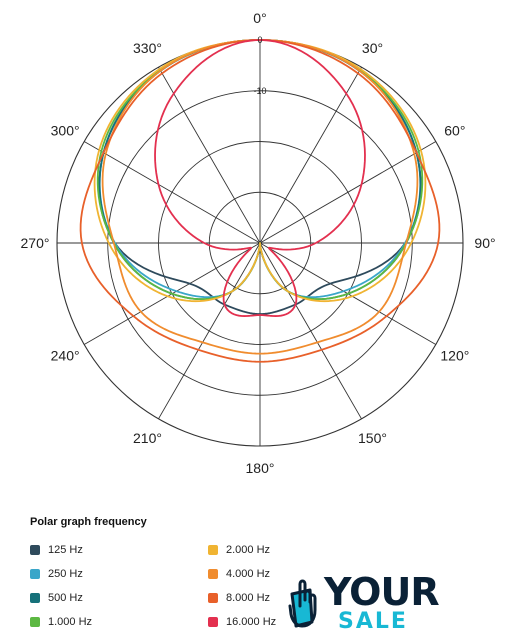 This screenshot has width=510, height=640. What do you see at coordinates (302, 603) in the screenshot?
I see `hand-pointer-cart-icon` at bounding box center [302, 603].